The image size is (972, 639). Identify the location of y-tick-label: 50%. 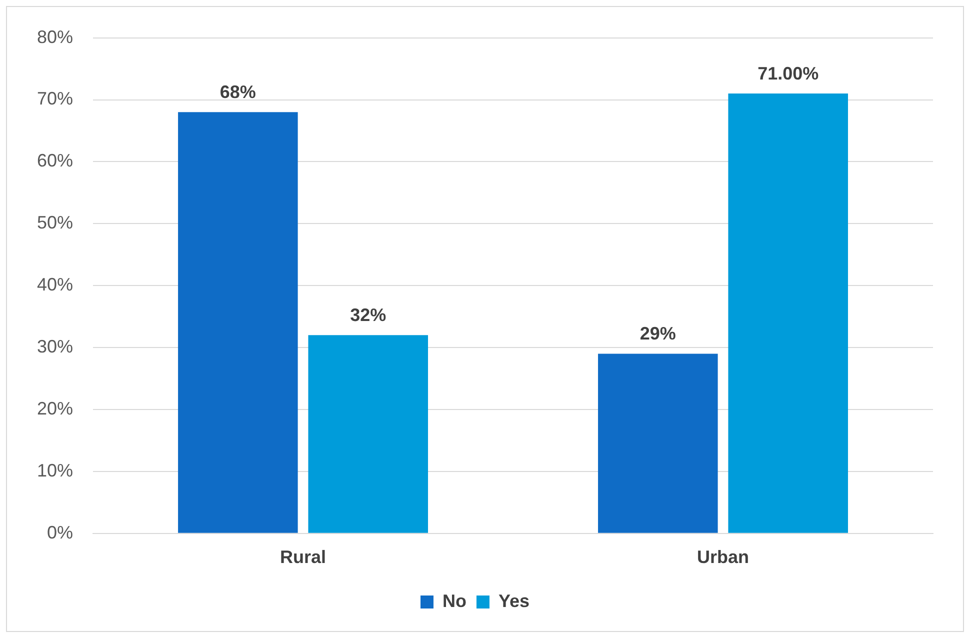
(55, 222).